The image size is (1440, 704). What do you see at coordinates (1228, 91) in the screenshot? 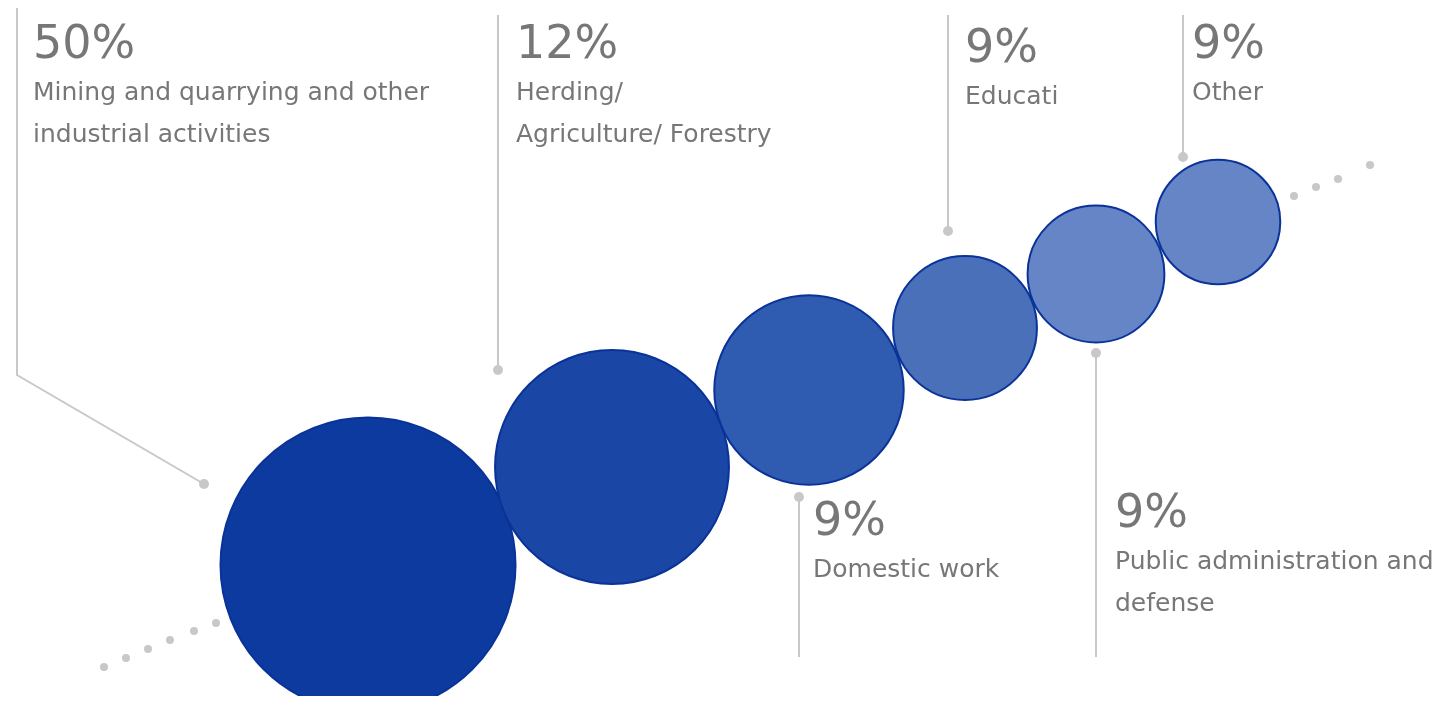
I see `category-label: Other` at bounding box center [1228, 91].